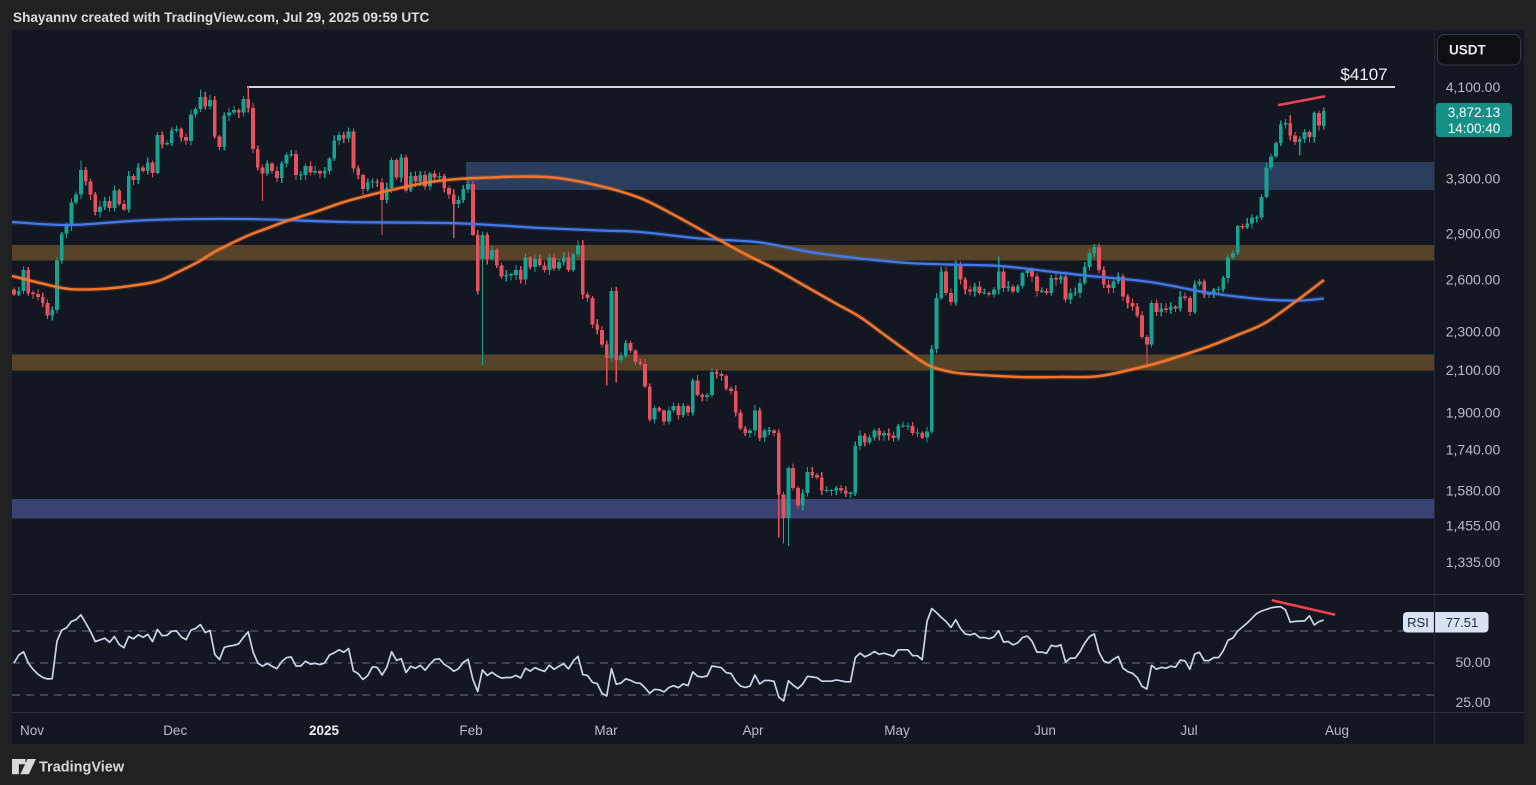 This screenshot has height=785, width=1536. I want to click on svg-text: TradingView, so click(82, 768).